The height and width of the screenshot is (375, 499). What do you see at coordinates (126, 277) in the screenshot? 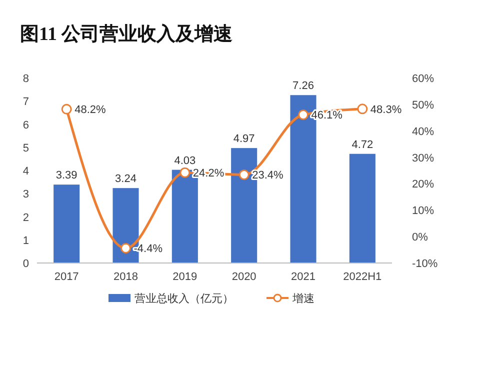
I see `x-tick-label: 2018` at bounding box center [126, 277].